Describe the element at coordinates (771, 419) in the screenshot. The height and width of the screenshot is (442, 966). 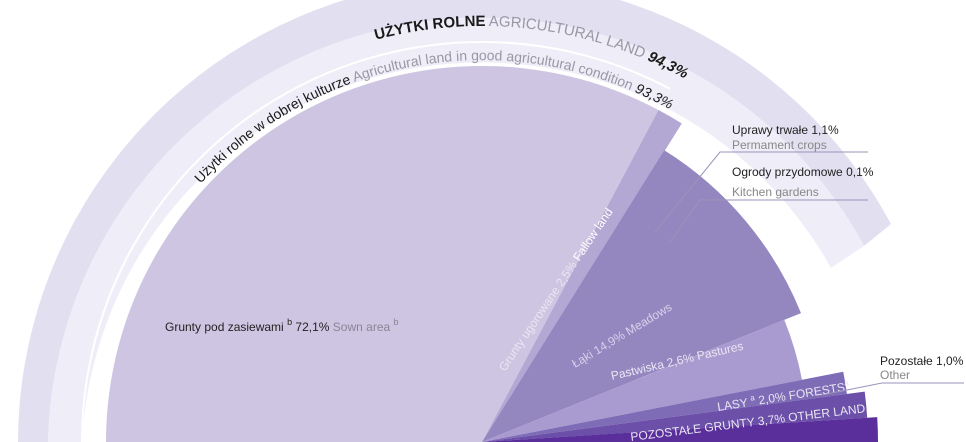
I see `other-land-value: 3,7%` at that location.